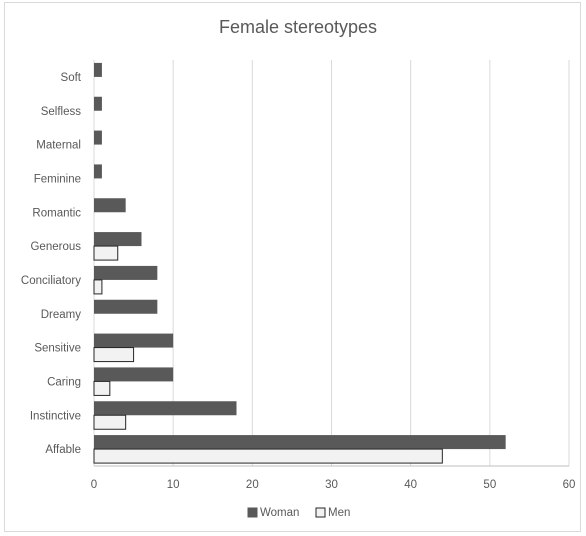 Image resolution: width=586 pixels, height=536 pixels. I want to click on category-label-generous: Generous, so click(55, 247).